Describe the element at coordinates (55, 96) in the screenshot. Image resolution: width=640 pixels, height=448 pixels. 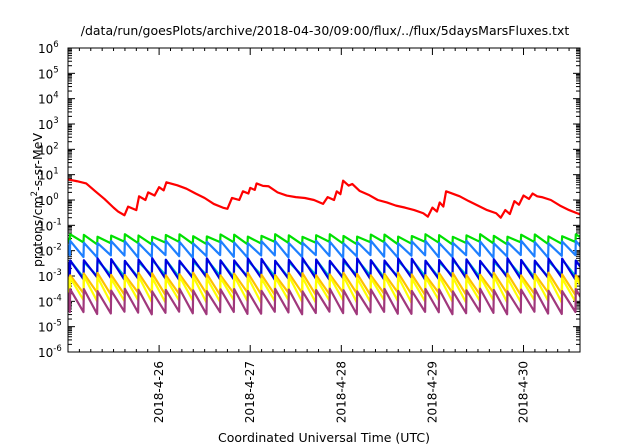
I see `y-tick-exponent: 4` at that location.